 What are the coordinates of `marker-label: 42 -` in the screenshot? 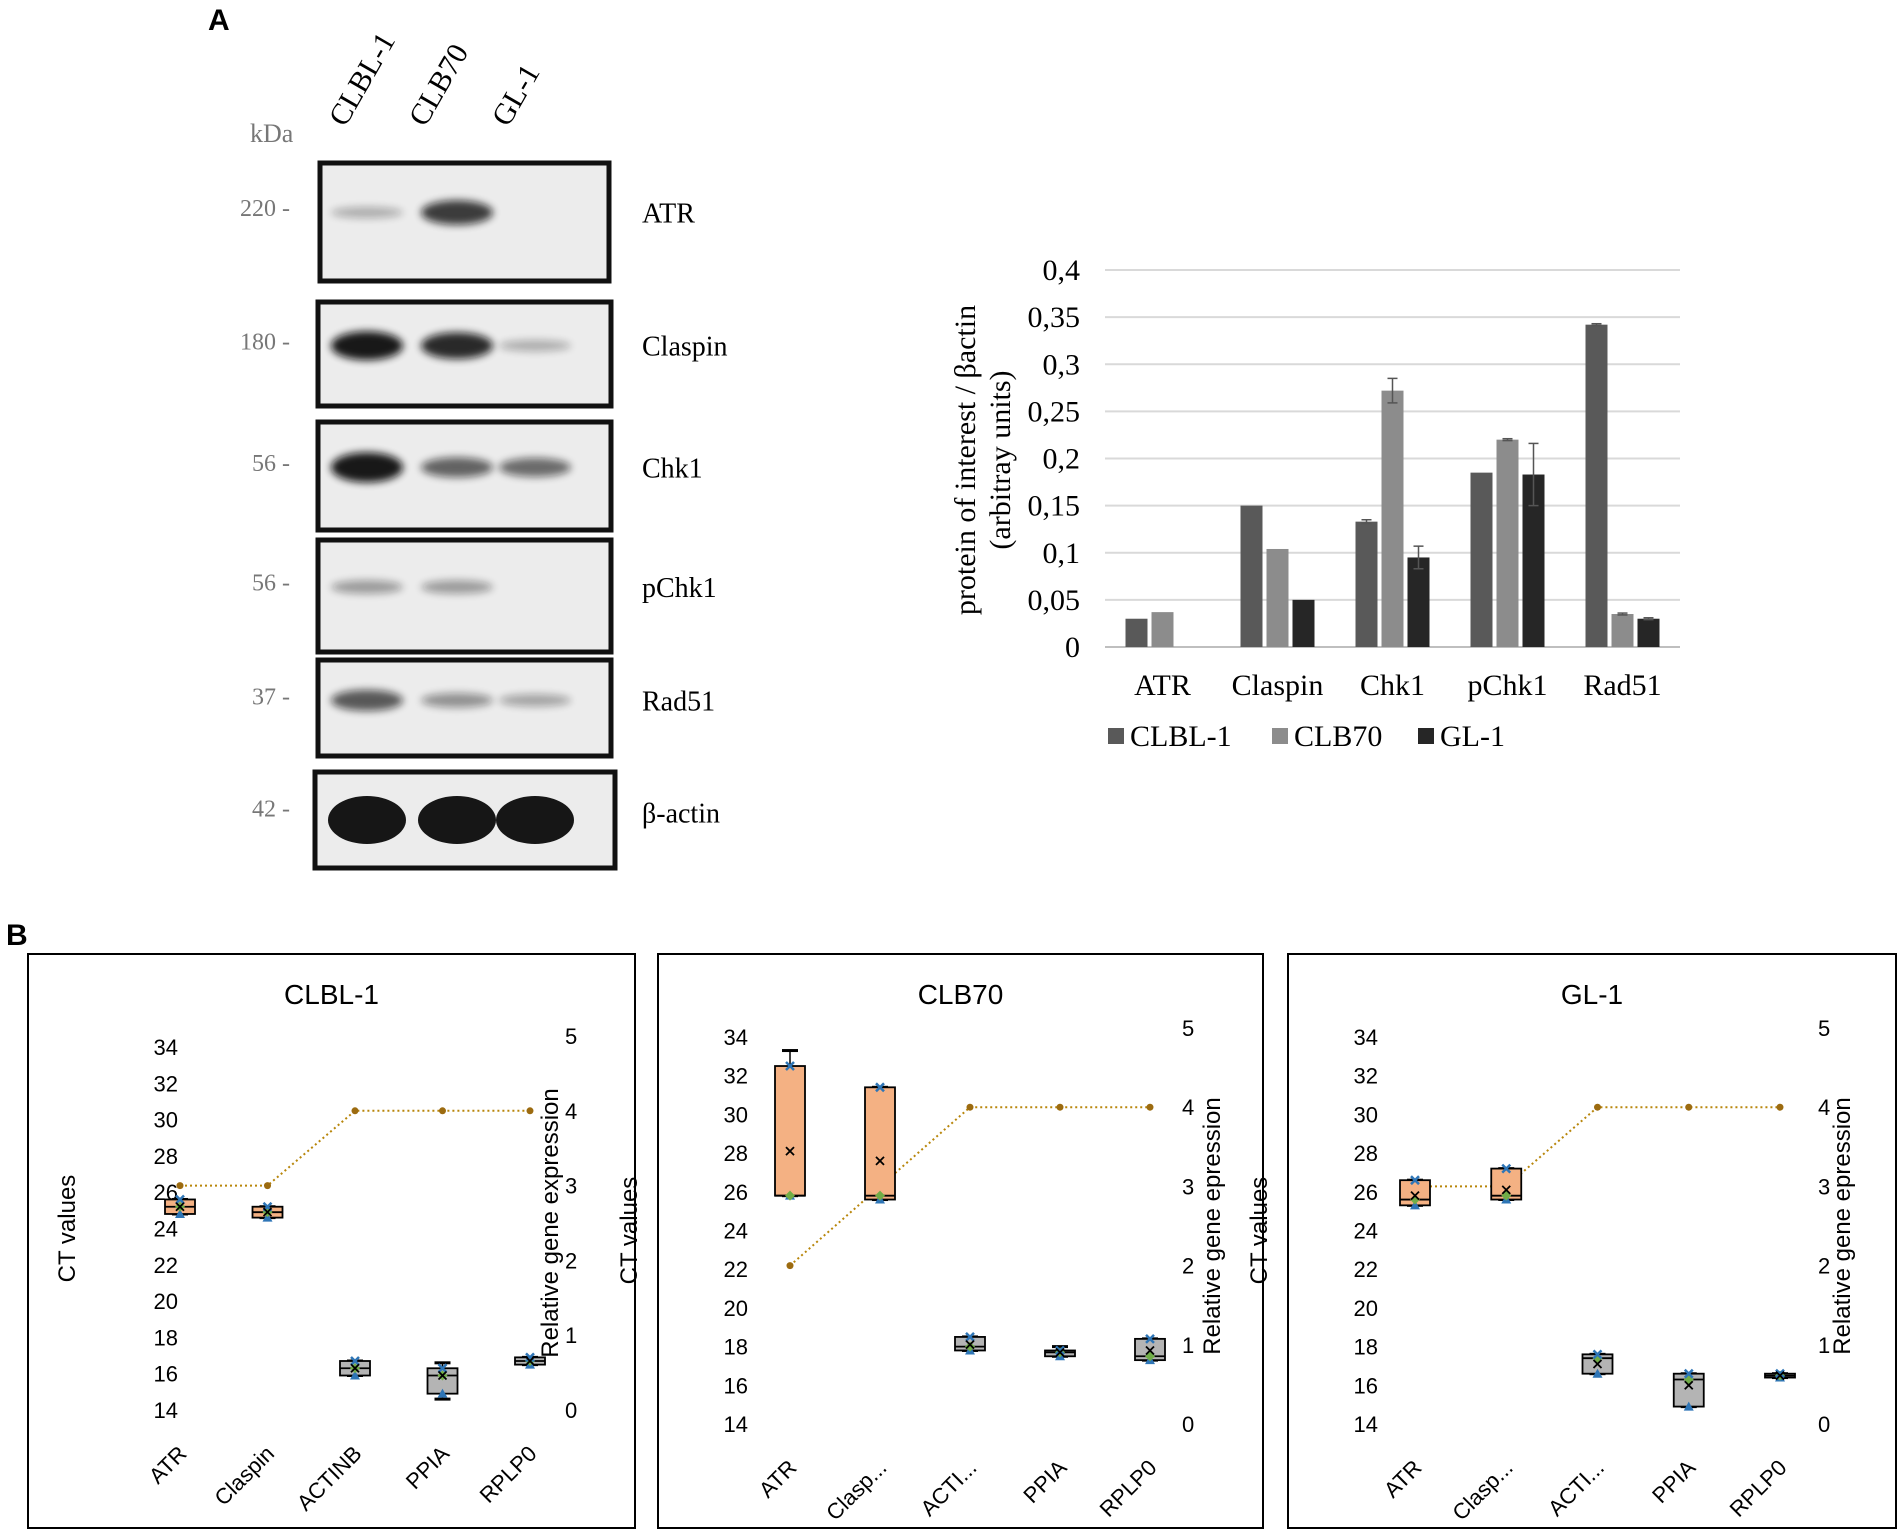 It's located at (271, 809).